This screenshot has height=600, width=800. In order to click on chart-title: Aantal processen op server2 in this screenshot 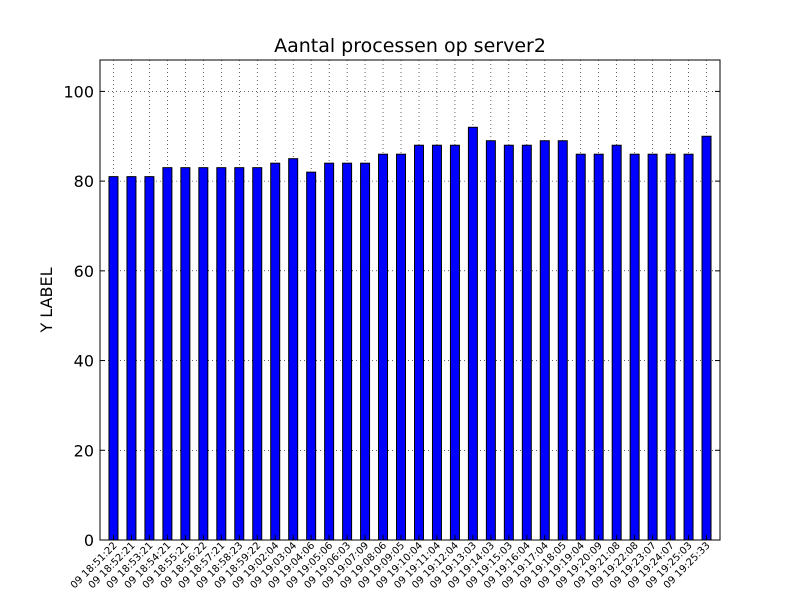, I will do `click(410, 46)`.